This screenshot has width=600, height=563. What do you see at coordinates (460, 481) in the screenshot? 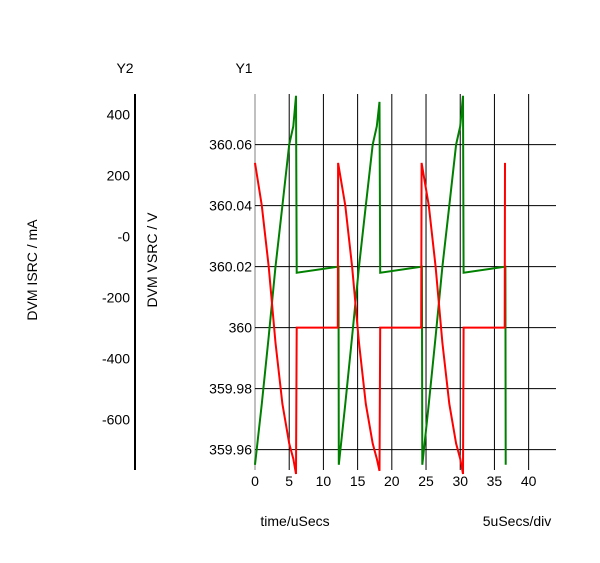
I see `x-tick-label: 30` at bounding box center [460, 481].